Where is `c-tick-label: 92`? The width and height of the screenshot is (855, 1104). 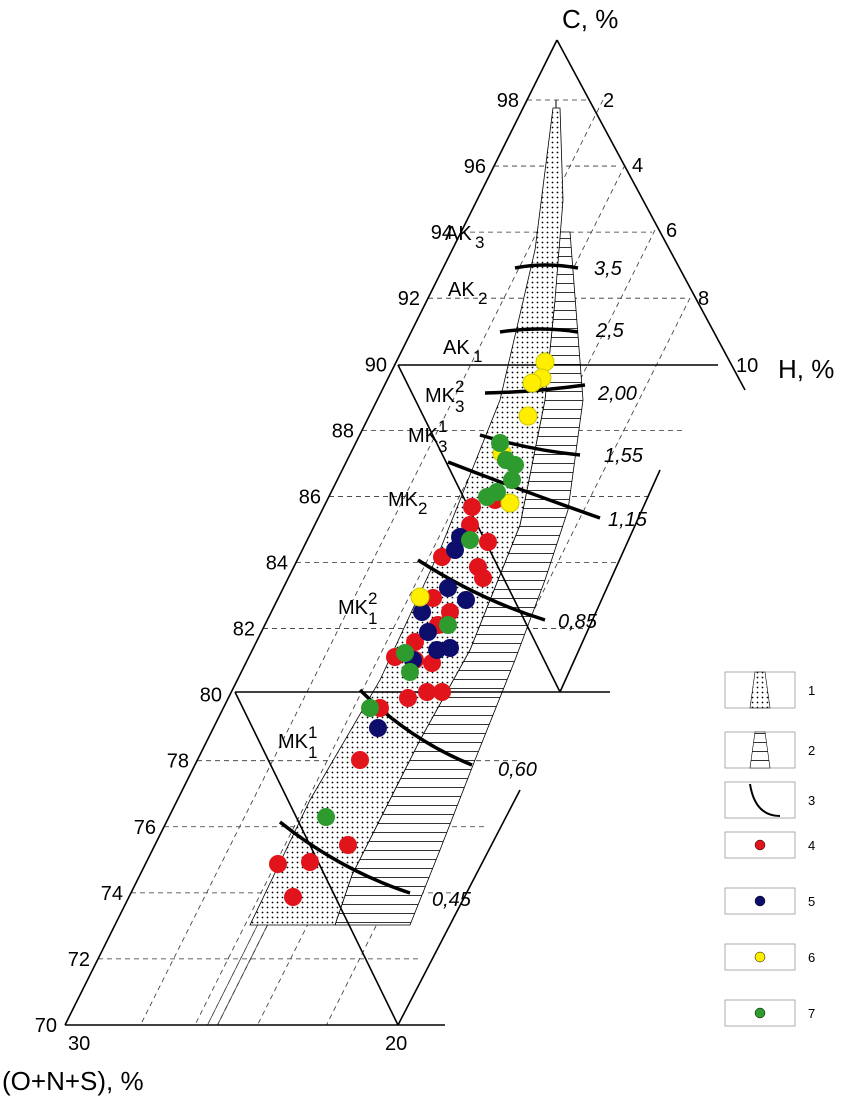 c-tick-label: 92 is located at coordinates (409, 299).